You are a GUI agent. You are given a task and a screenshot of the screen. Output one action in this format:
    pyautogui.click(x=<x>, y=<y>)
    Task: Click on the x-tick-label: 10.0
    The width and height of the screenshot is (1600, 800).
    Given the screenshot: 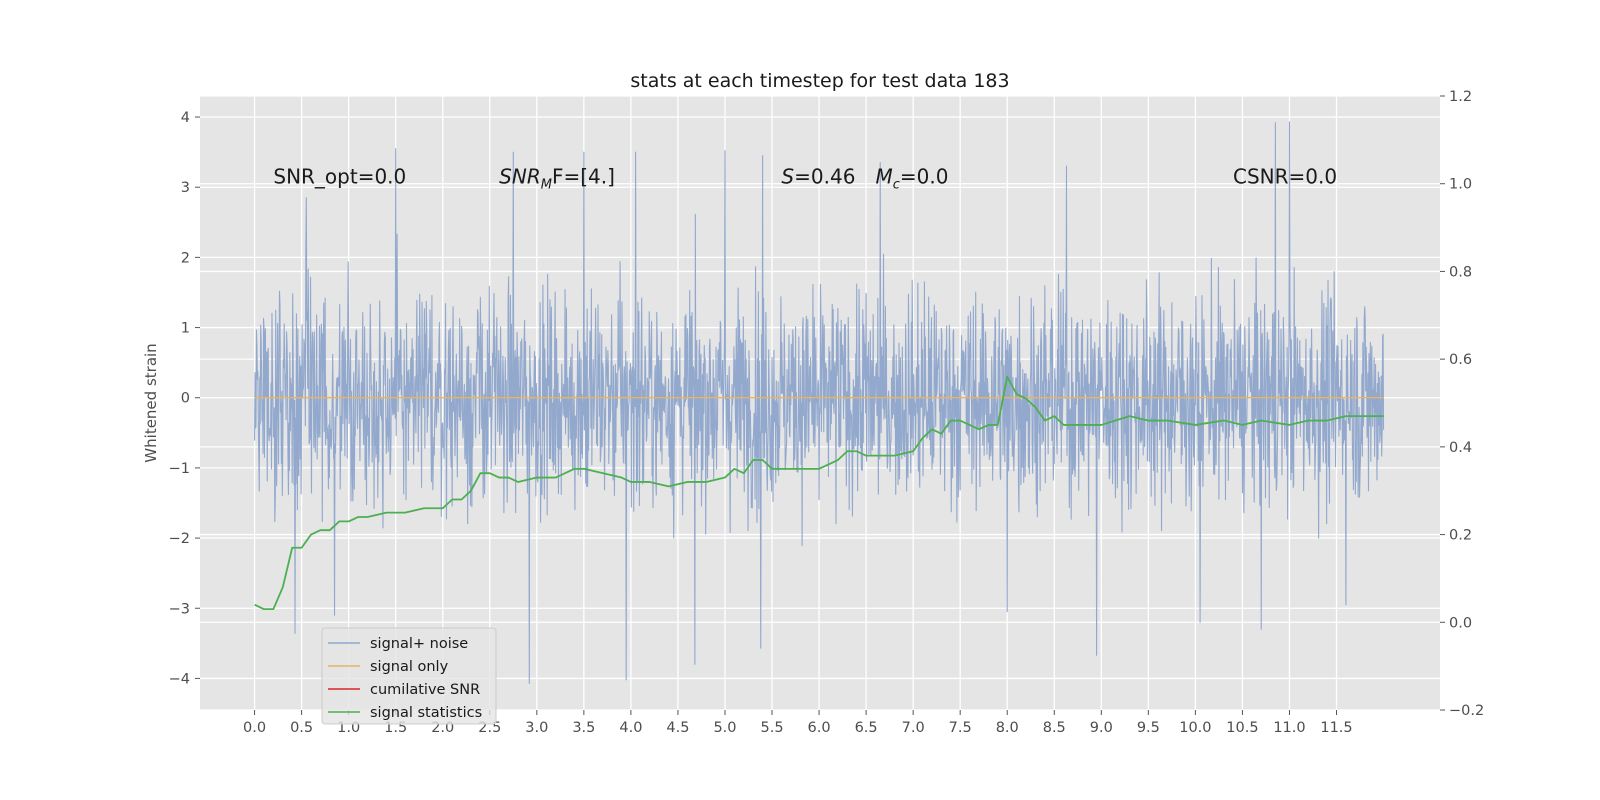 What is the action you would take?
    pyautogui.click(x=1195, y=728)
    